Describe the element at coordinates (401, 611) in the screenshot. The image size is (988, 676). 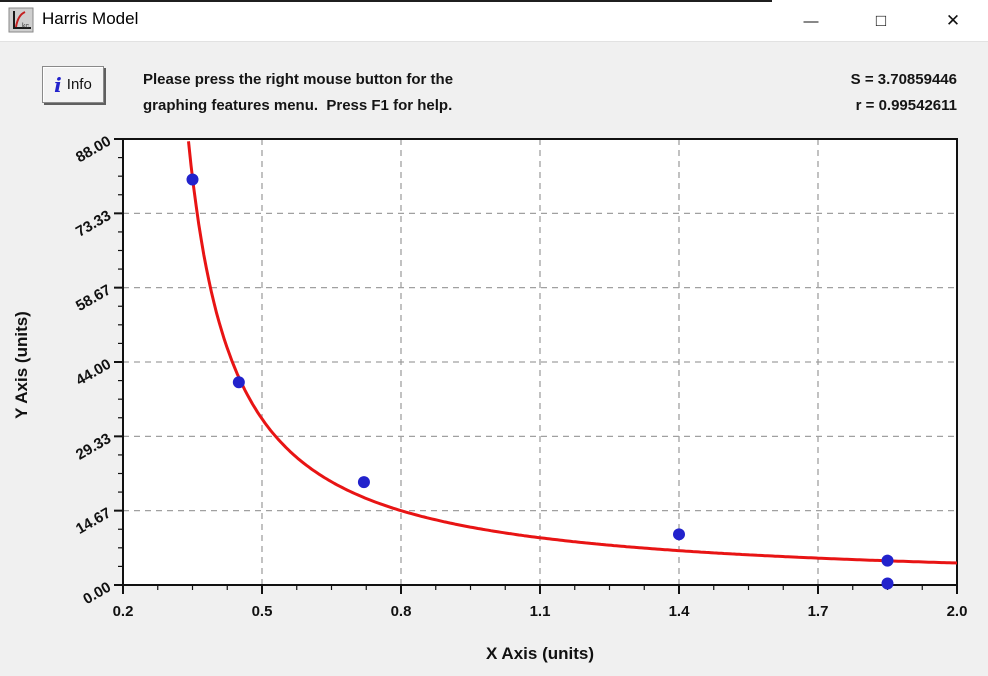
I see `x-tick-label: 0.8` at that location.